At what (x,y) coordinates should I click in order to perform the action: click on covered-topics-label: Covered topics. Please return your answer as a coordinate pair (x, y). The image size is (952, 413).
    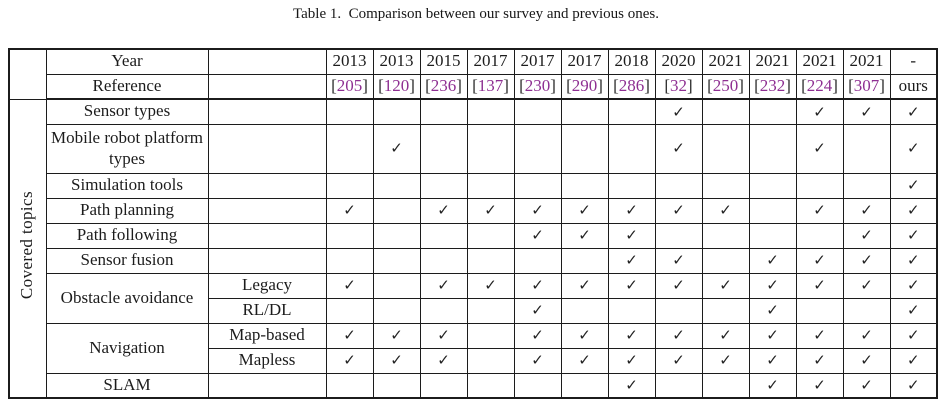
    Looking at the image, I should click on (27, 248).